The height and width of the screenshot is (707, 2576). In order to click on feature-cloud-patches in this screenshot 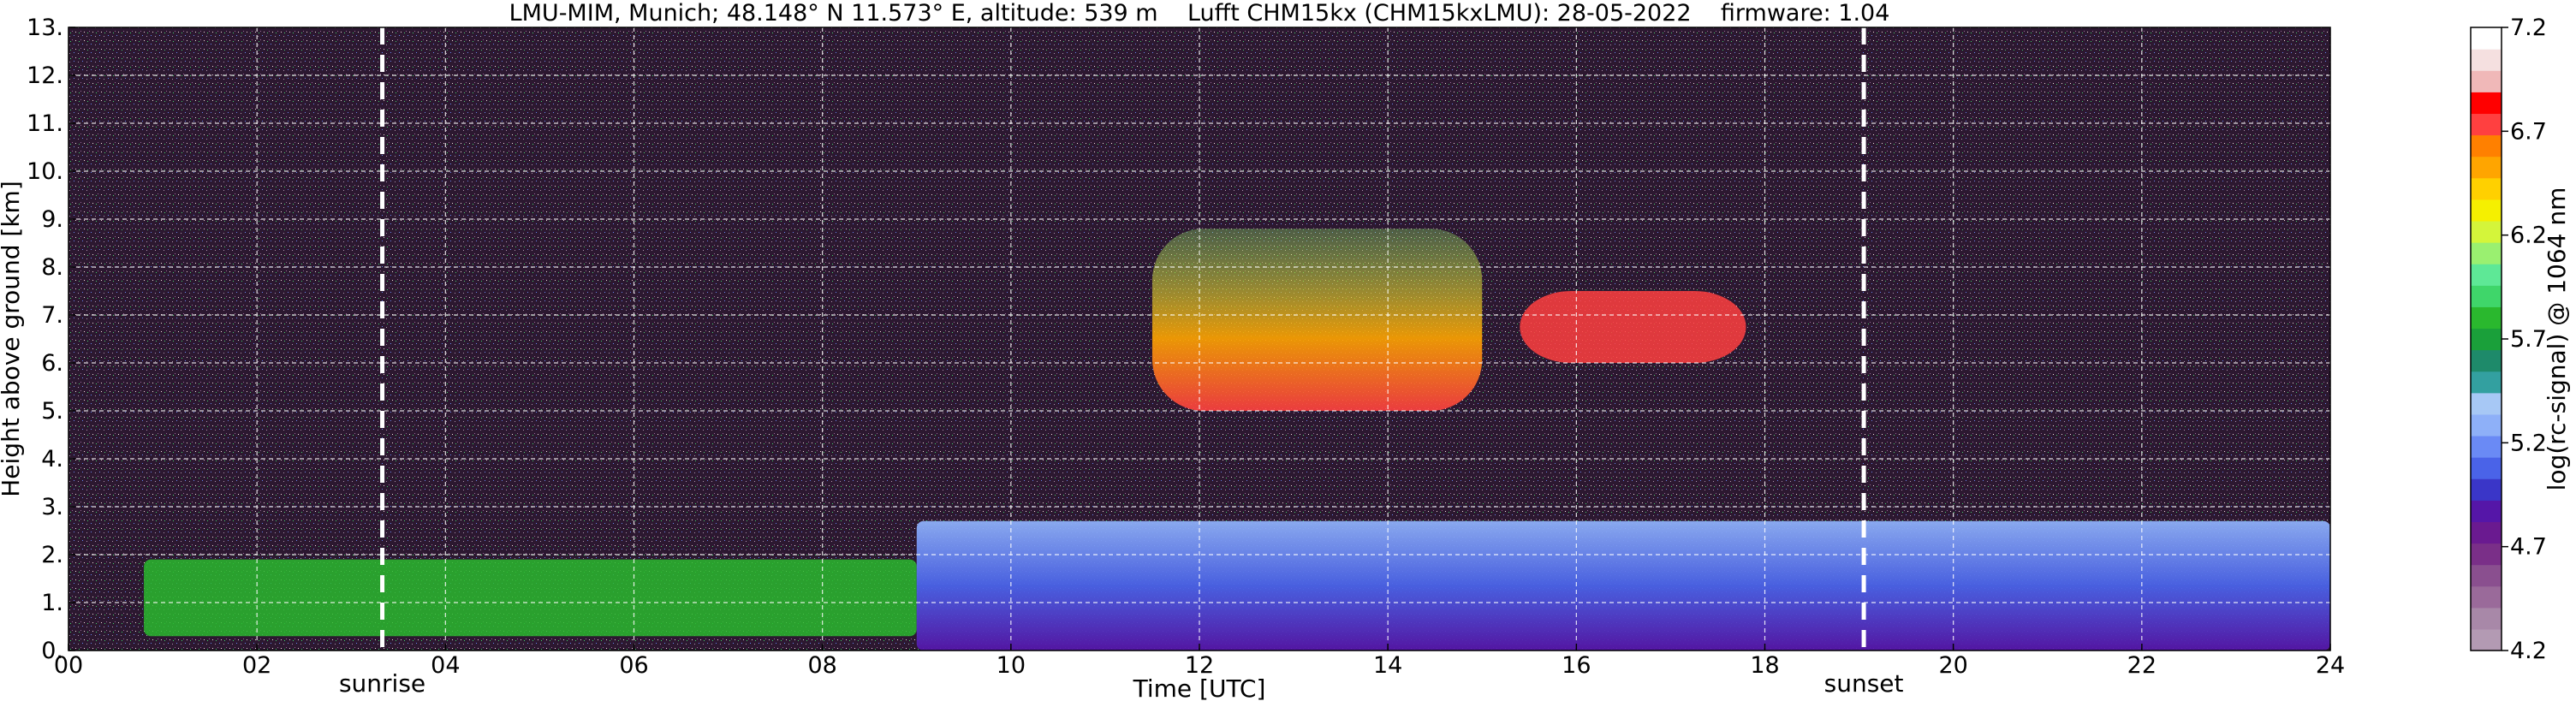, I will do `click(1633, 327)`.